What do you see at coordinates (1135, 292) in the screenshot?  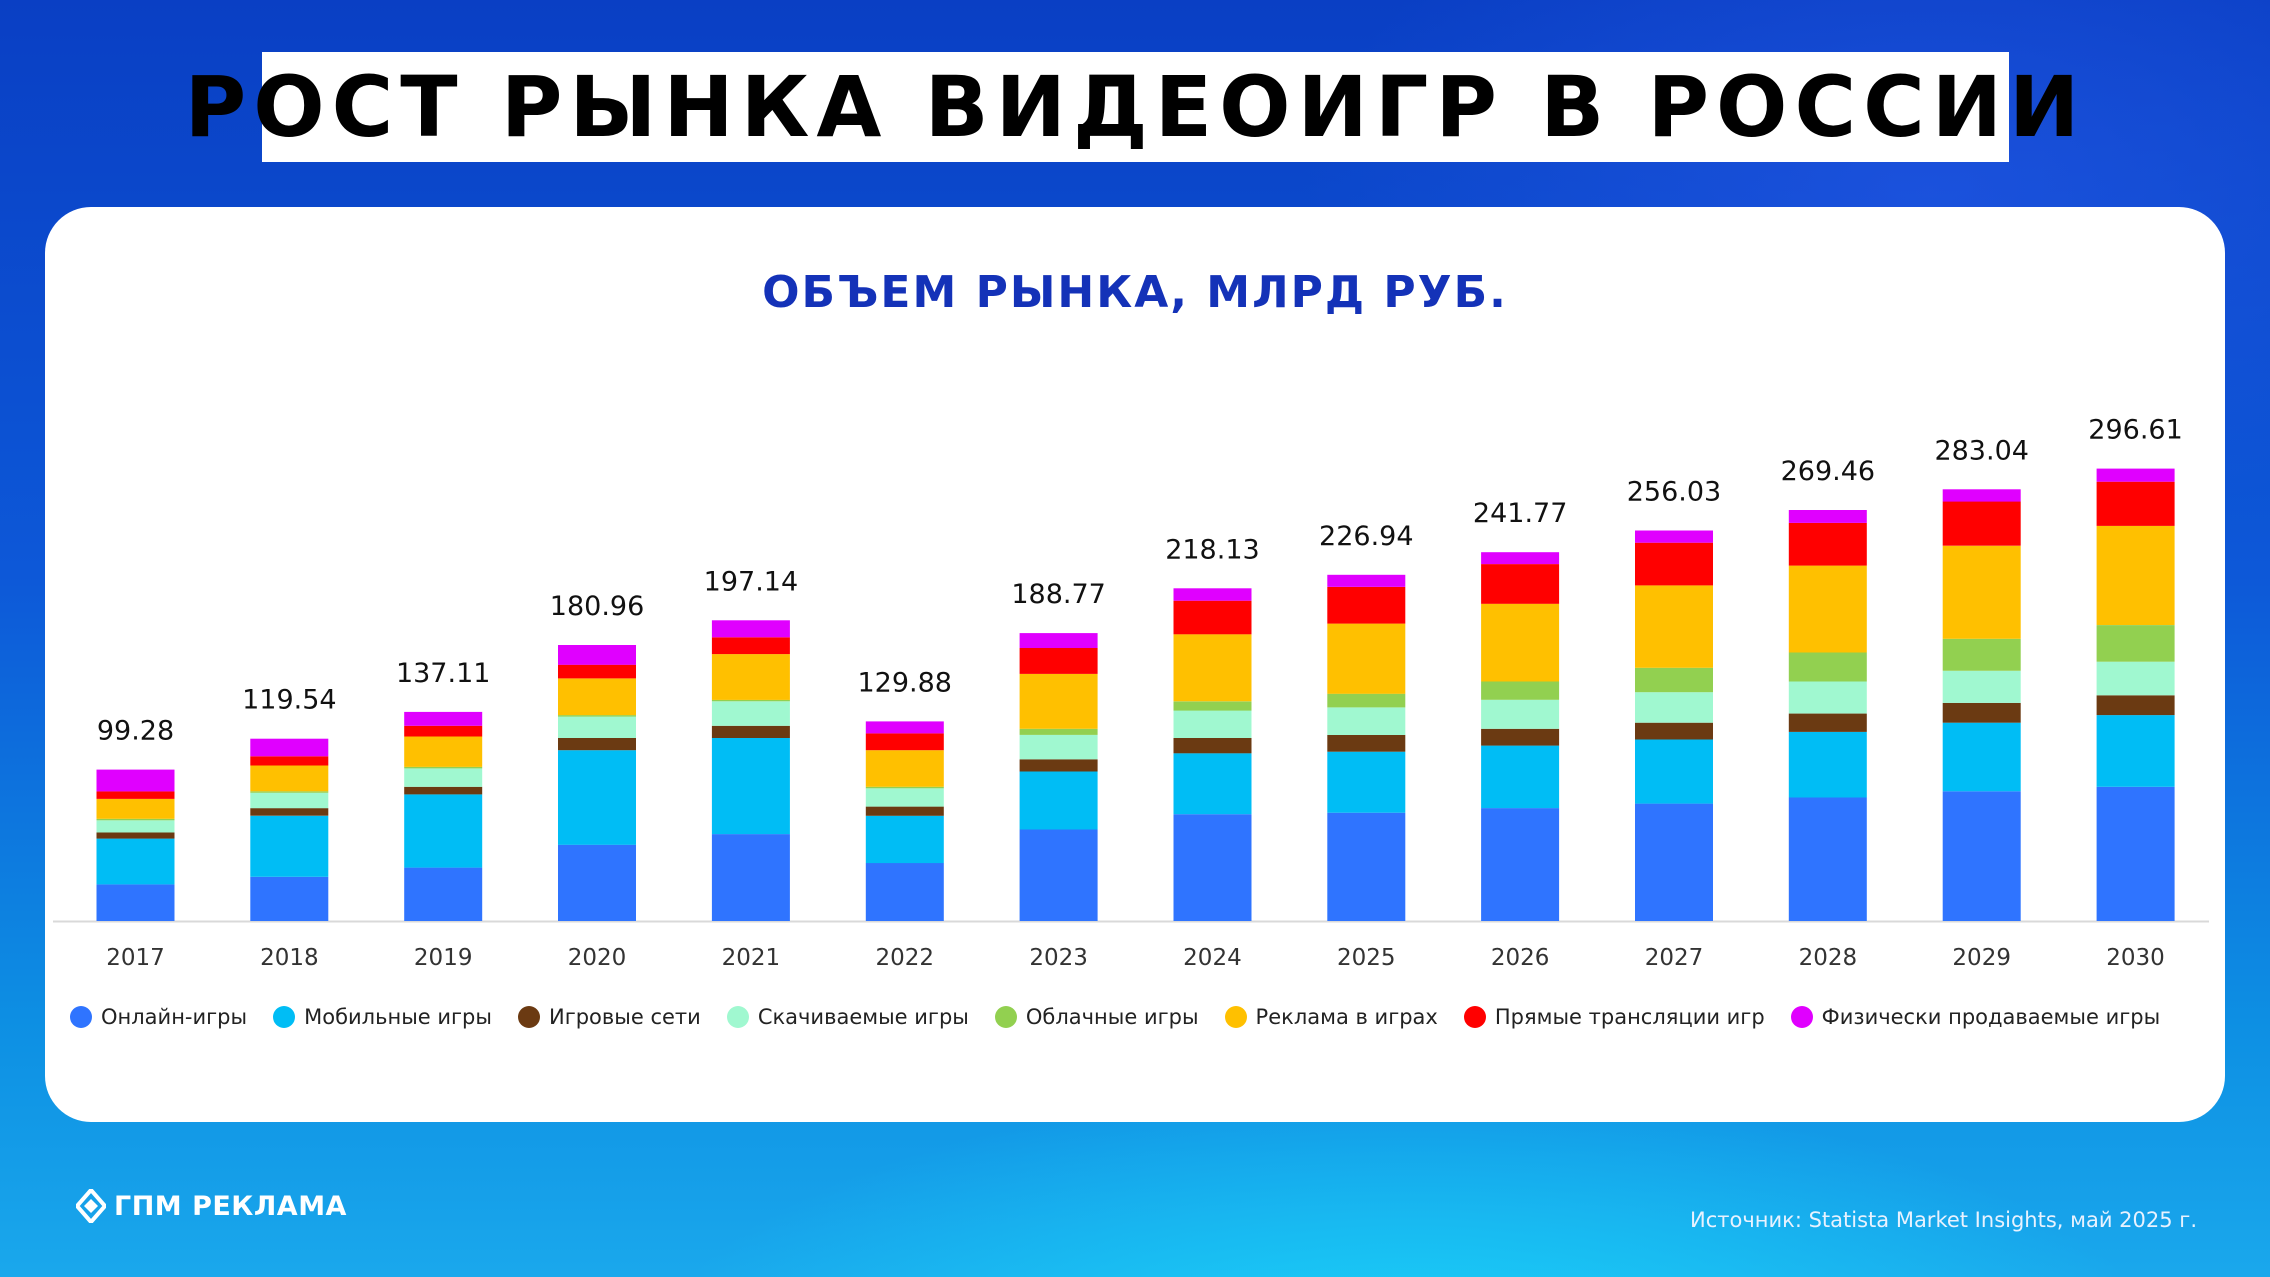 I see `chart-title: ОБЪЕМ РЫНКА, МЛРД РУБ.` at bounding box center [1135, 292].